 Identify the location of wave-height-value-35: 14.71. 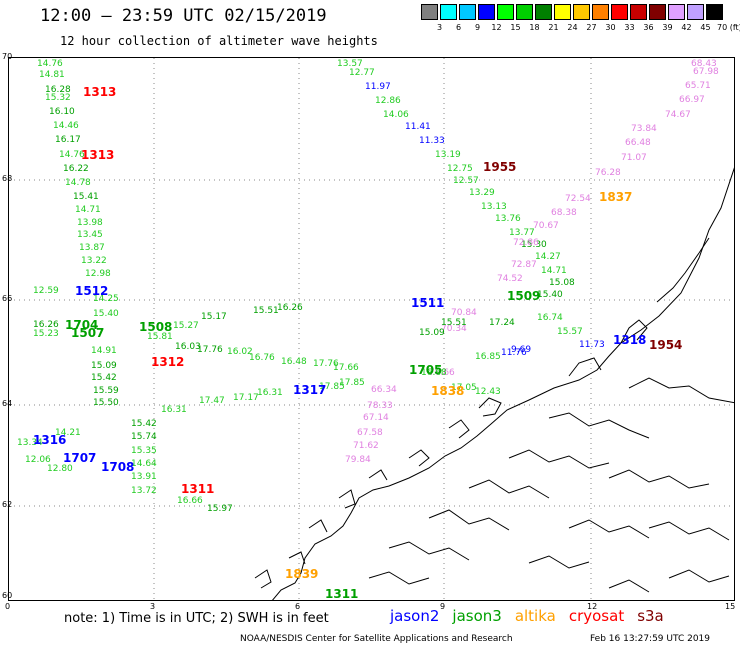
(554, 271).